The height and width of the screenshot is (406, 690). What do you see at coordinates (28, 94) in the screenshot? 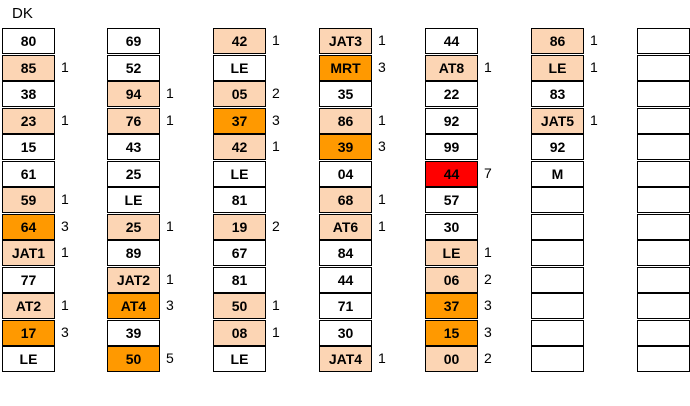
I see `grid-cell: 38` at bounding box center [28, 94].